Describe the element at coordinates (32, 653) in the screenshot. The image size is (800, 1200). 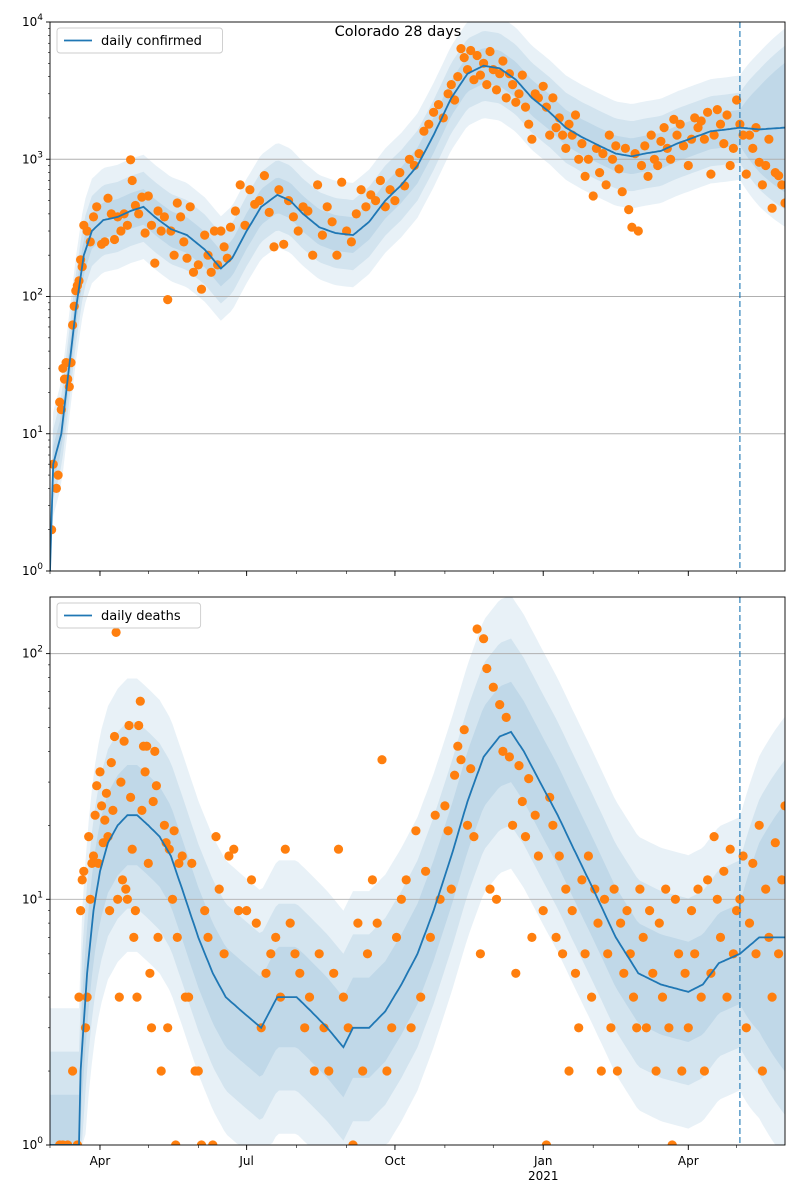
I see `y-tick-label: 102` at that location.